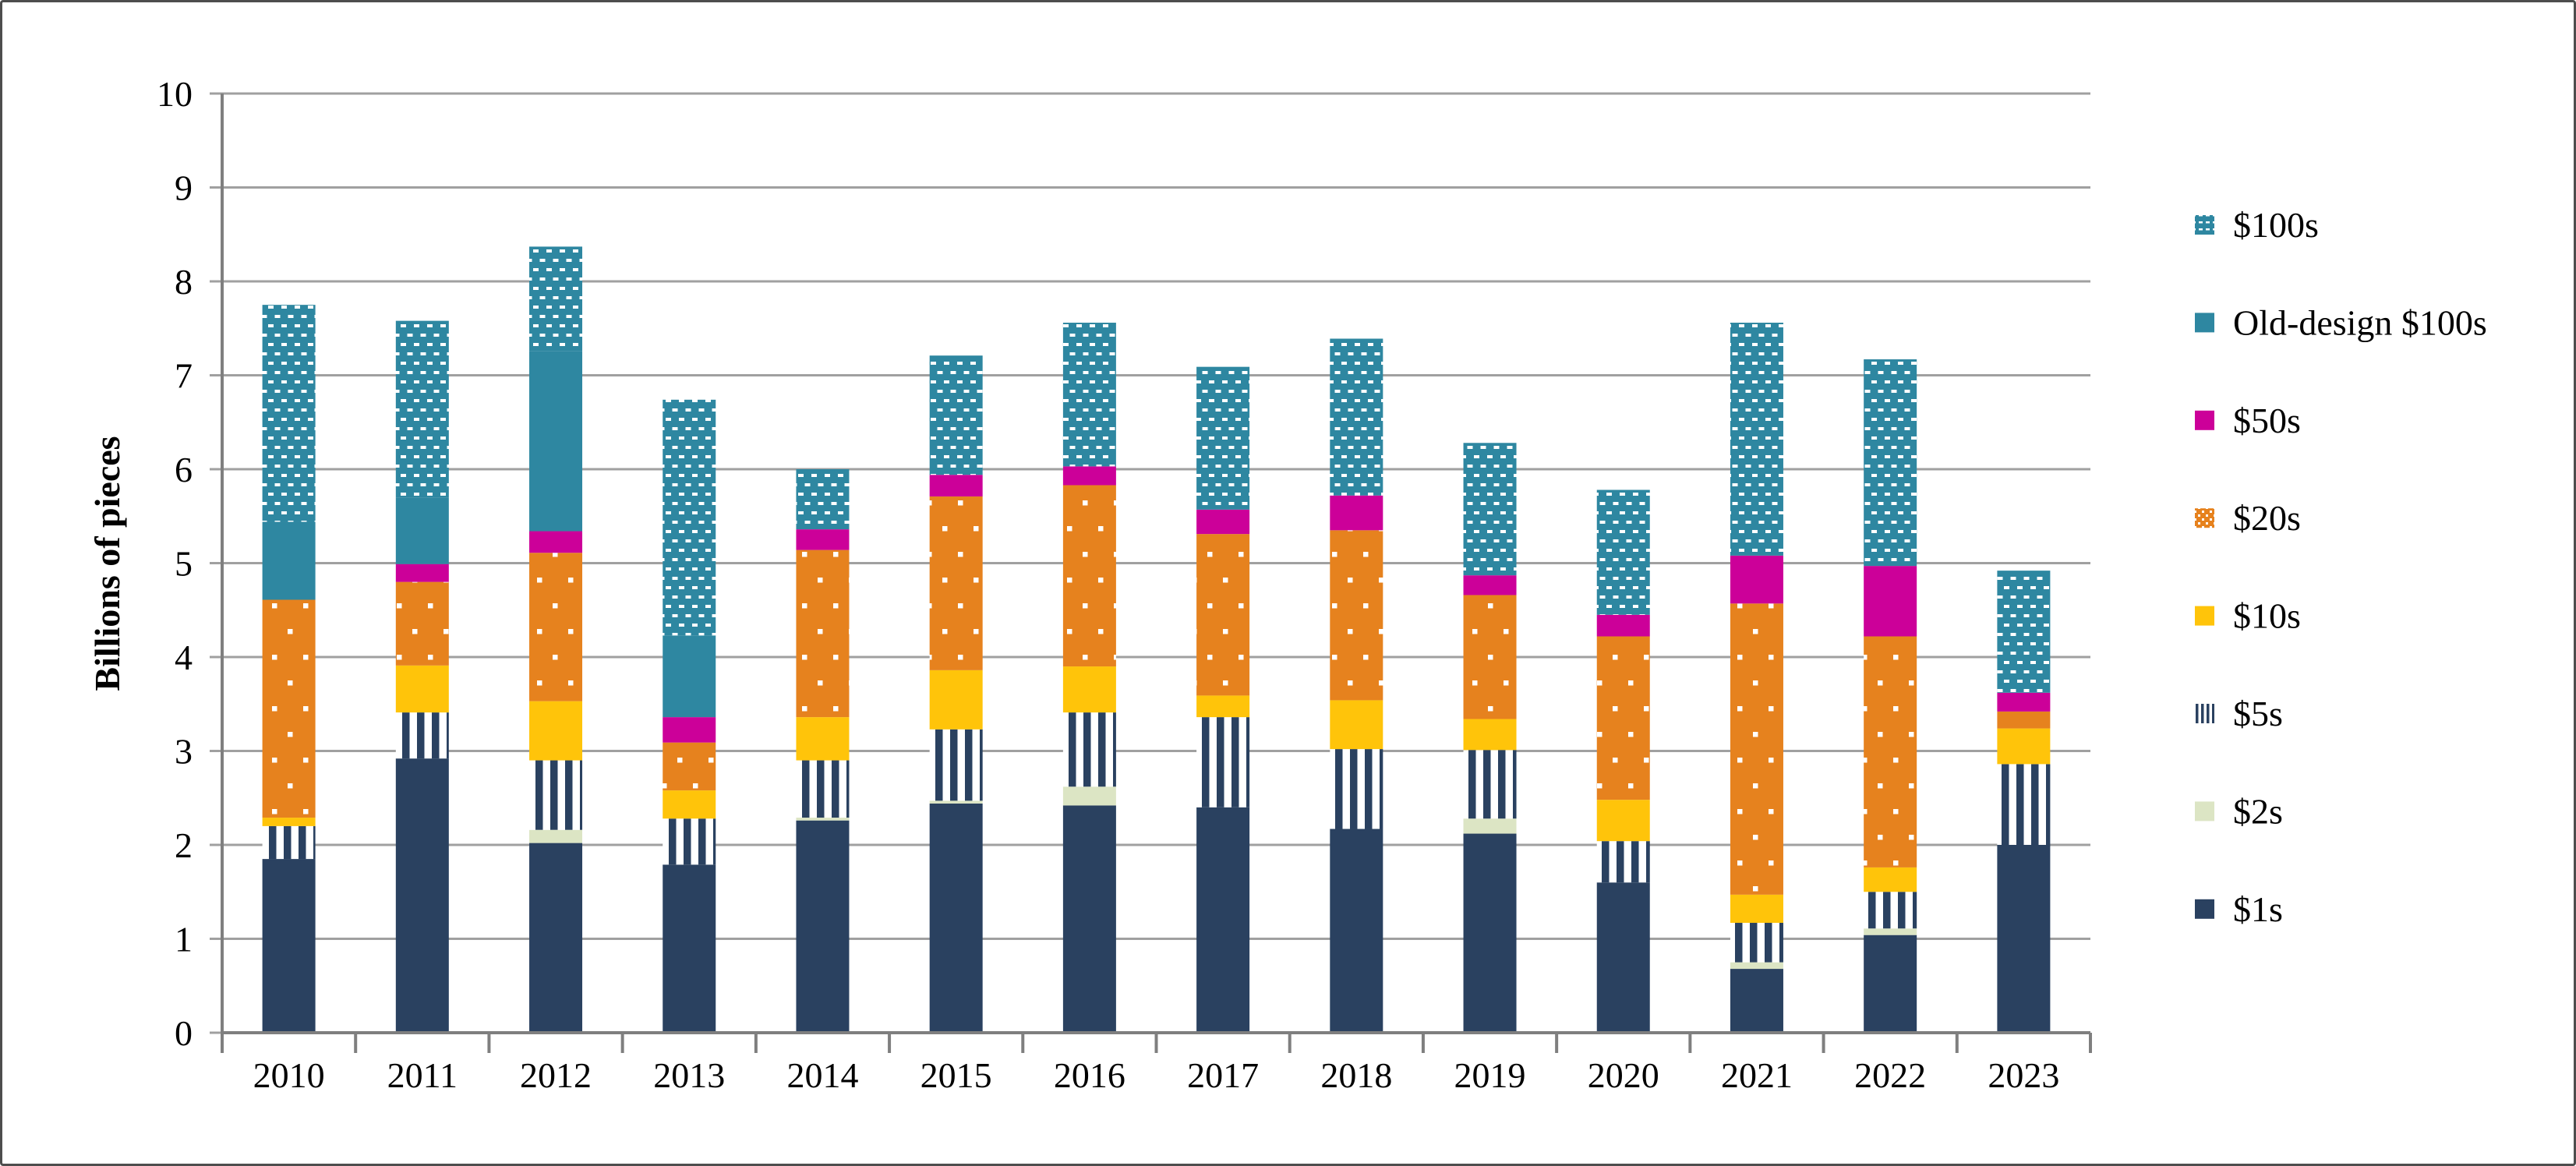 The image size is (2576, 1166). I want to click on bar-segment-2012-Olddesign100s, so click(556, 441).